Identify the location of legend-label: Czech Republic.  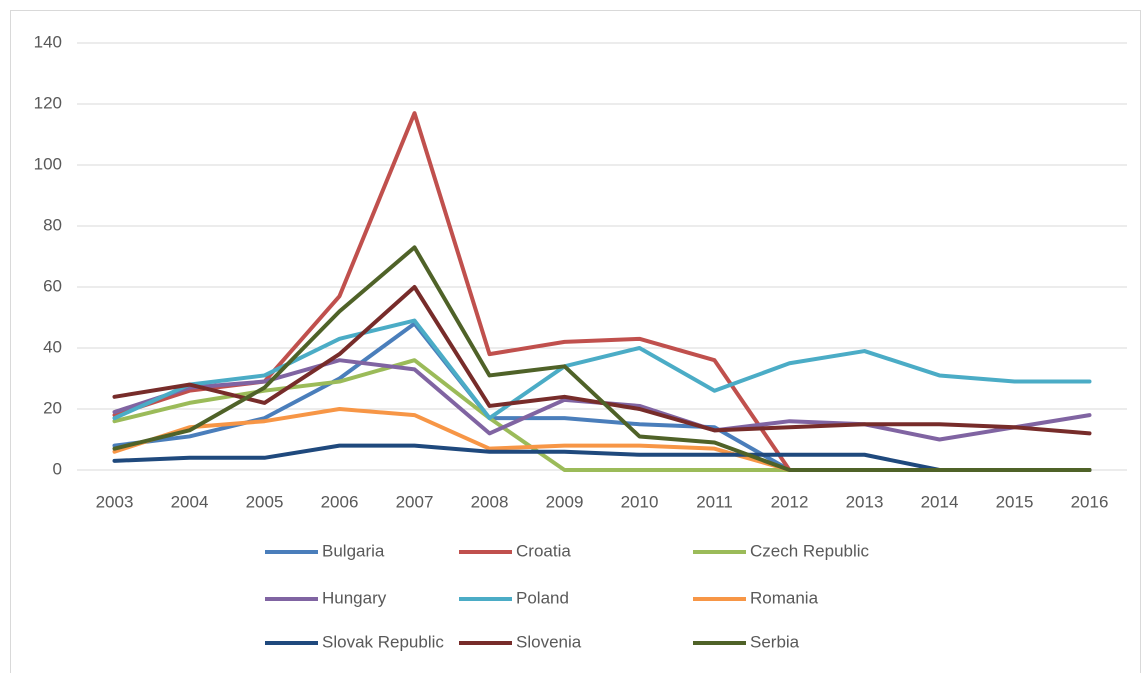
(810, 550).